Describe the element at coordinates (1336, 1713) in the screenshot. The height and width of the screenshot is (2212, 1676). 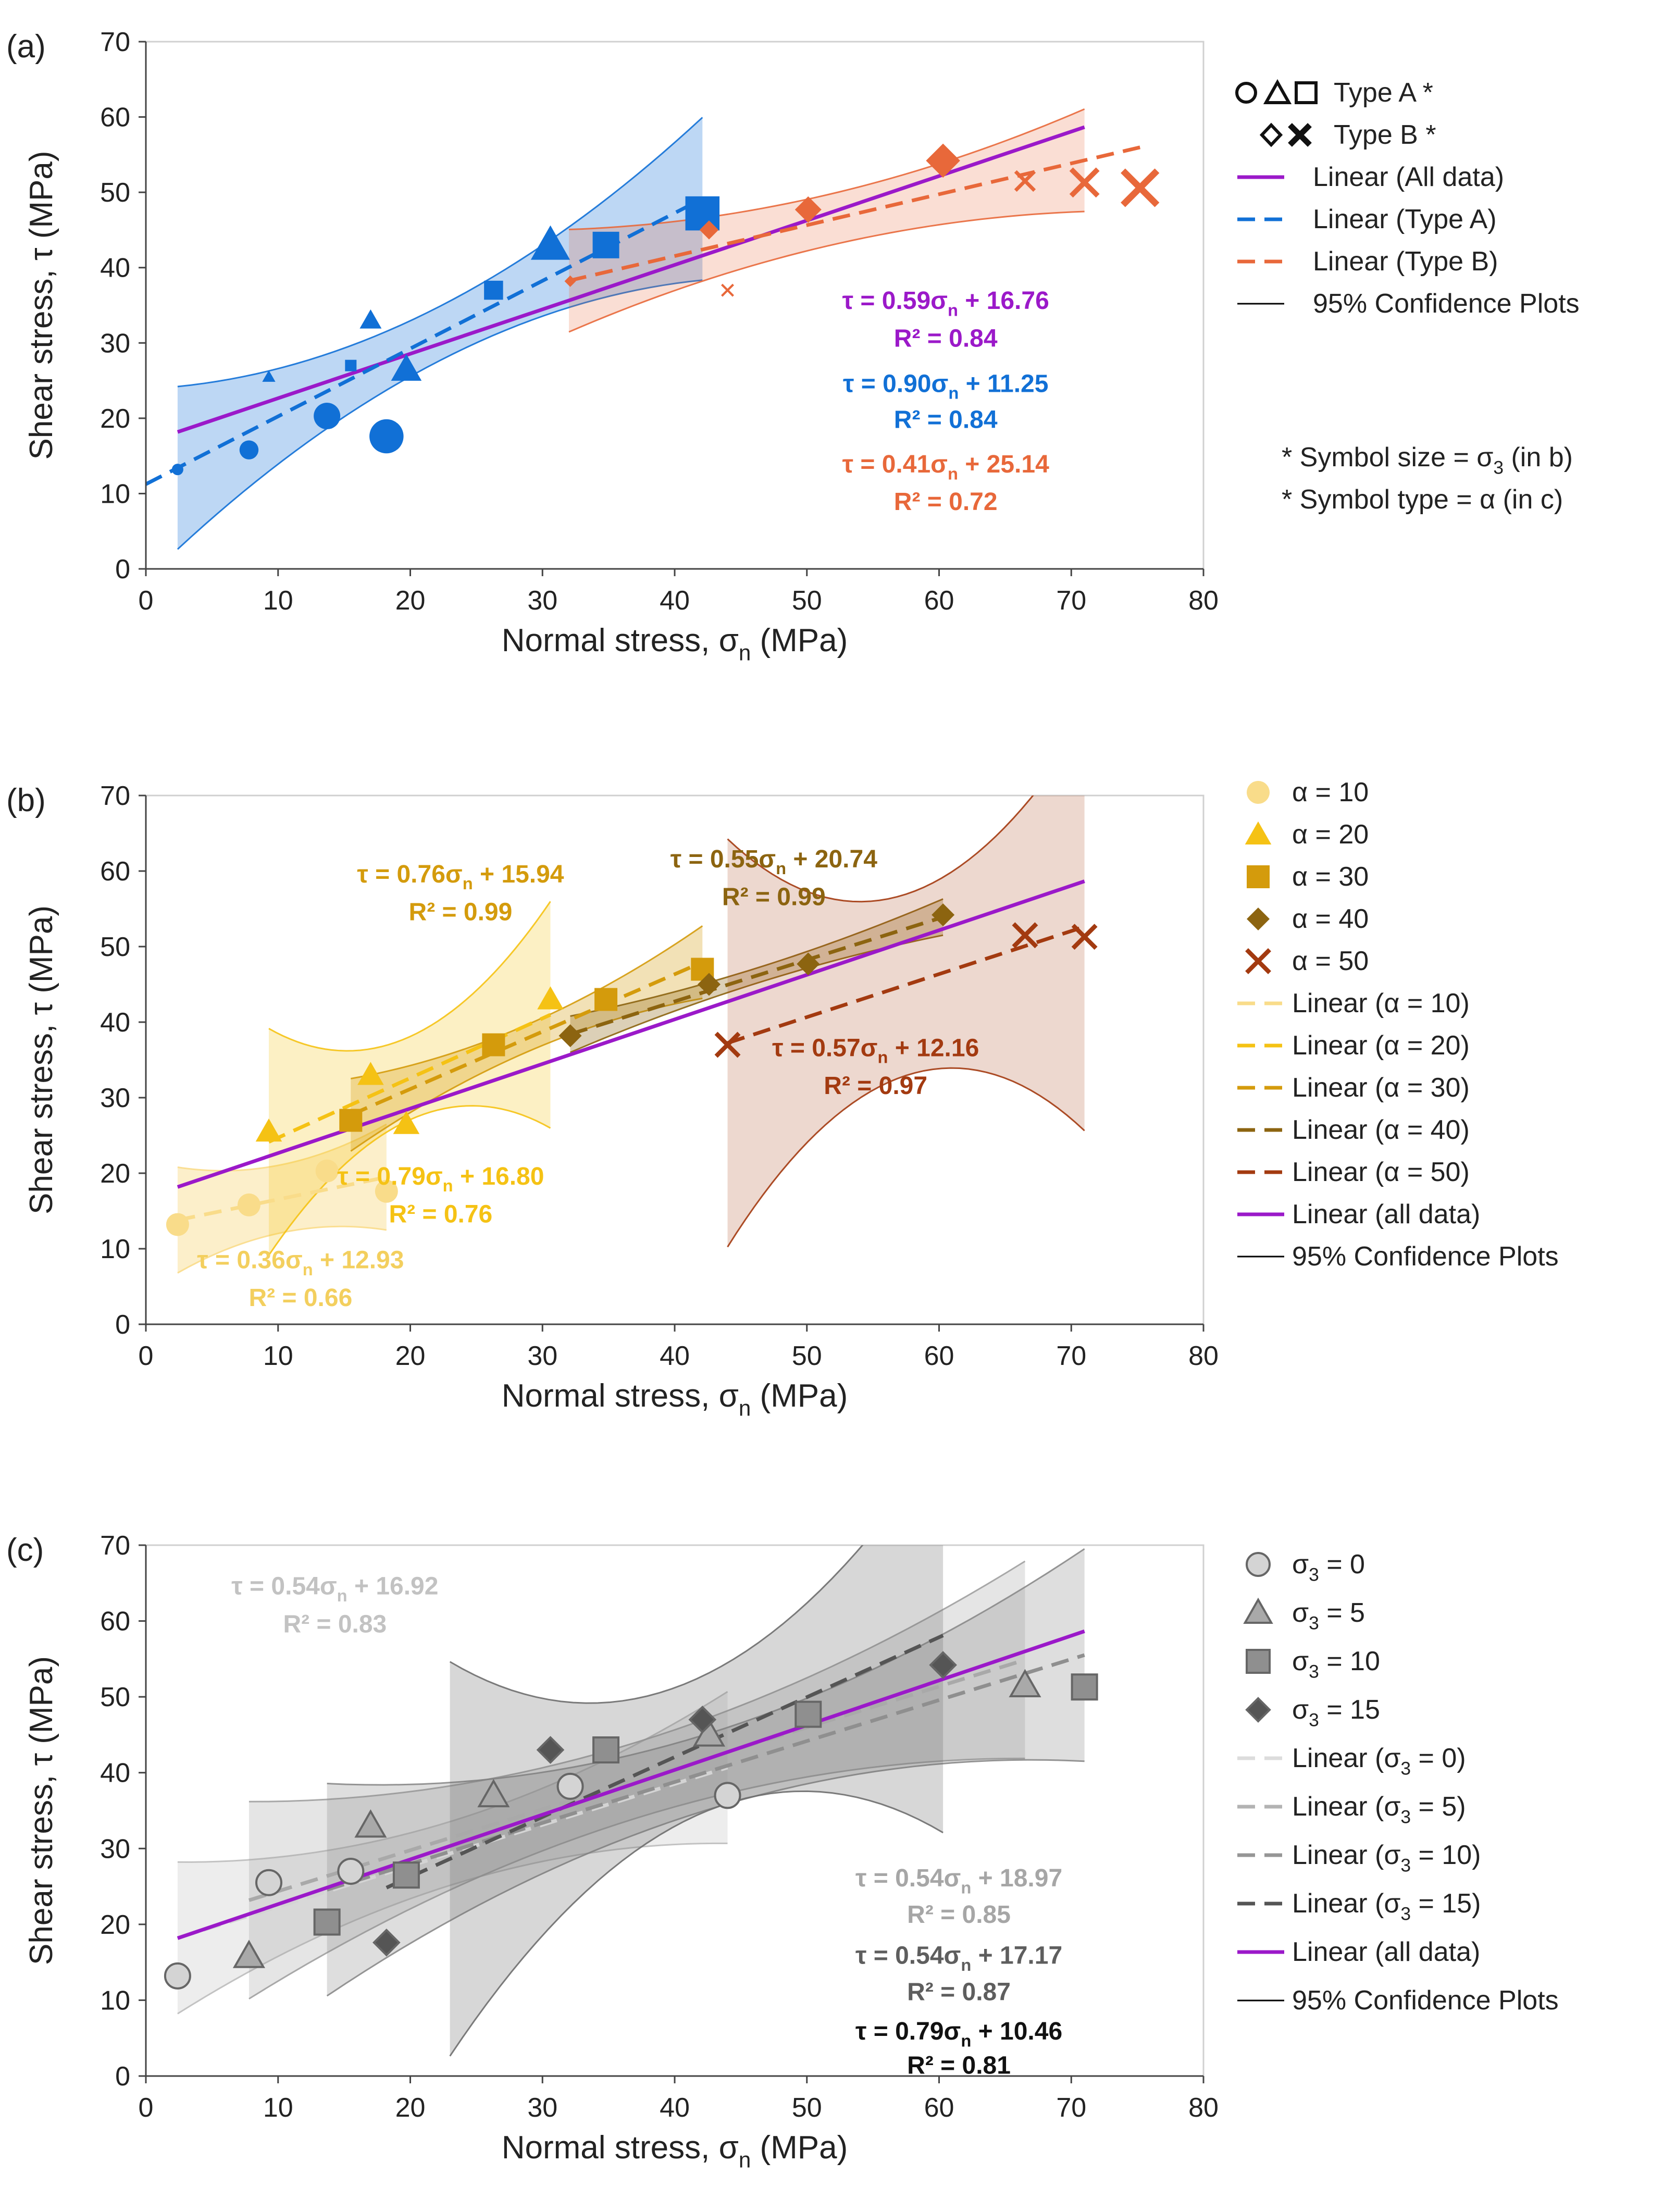
I see `legend-label: σ3​ = 15` at that location.